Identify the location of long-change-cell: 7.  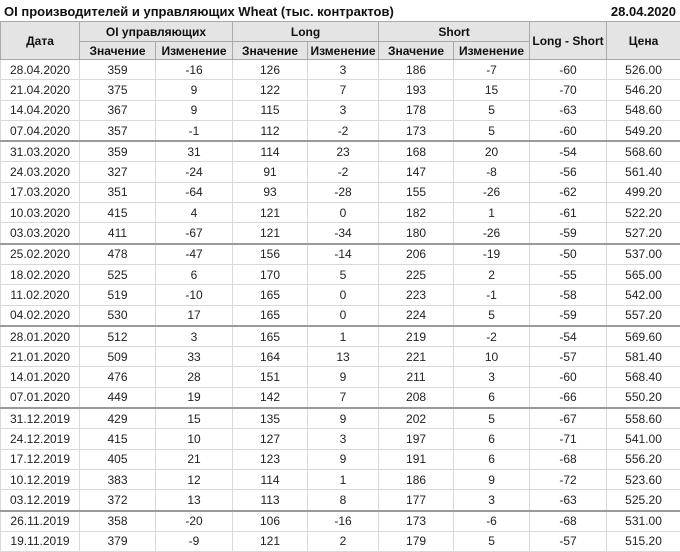
(343, 90).